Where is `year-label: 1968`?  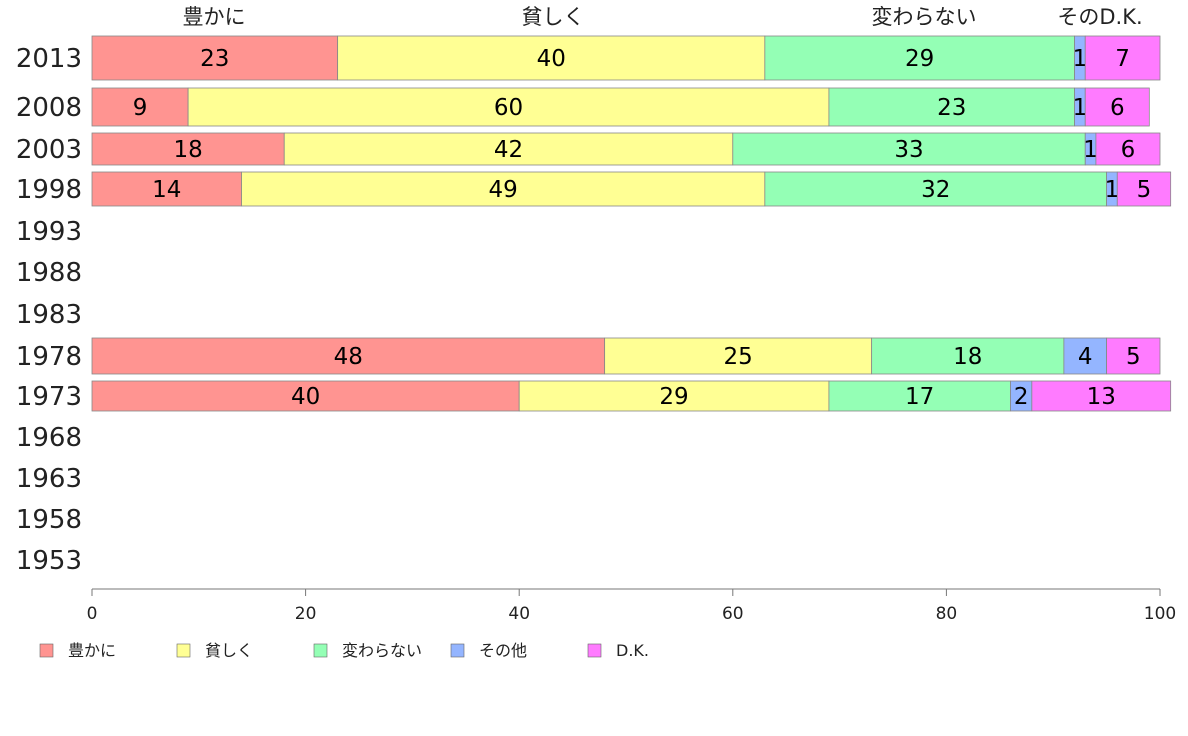
year-label: 1968 is located at coordinates (49, 438).